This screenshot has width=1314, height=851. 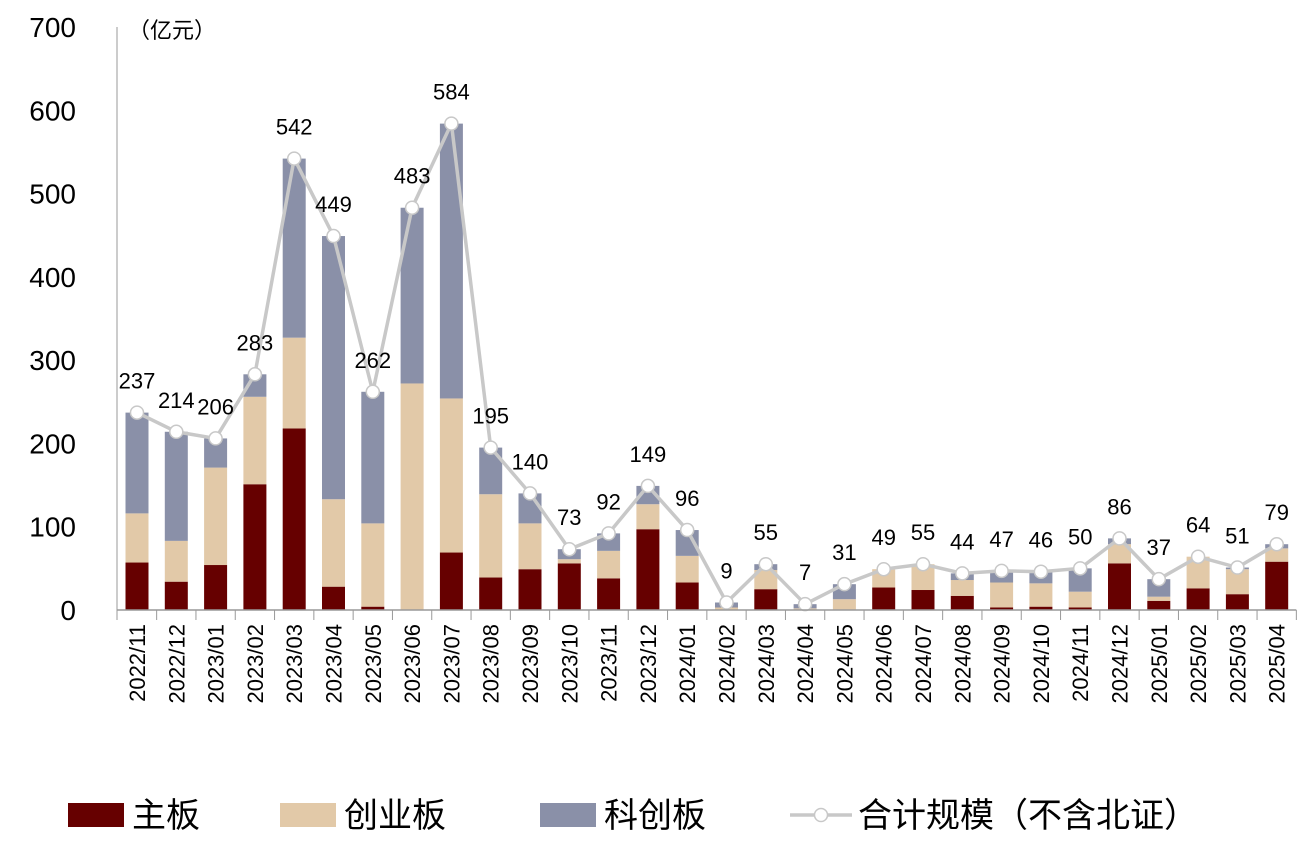 I want to click on data-label: 79, so click(x=1276, y=512).